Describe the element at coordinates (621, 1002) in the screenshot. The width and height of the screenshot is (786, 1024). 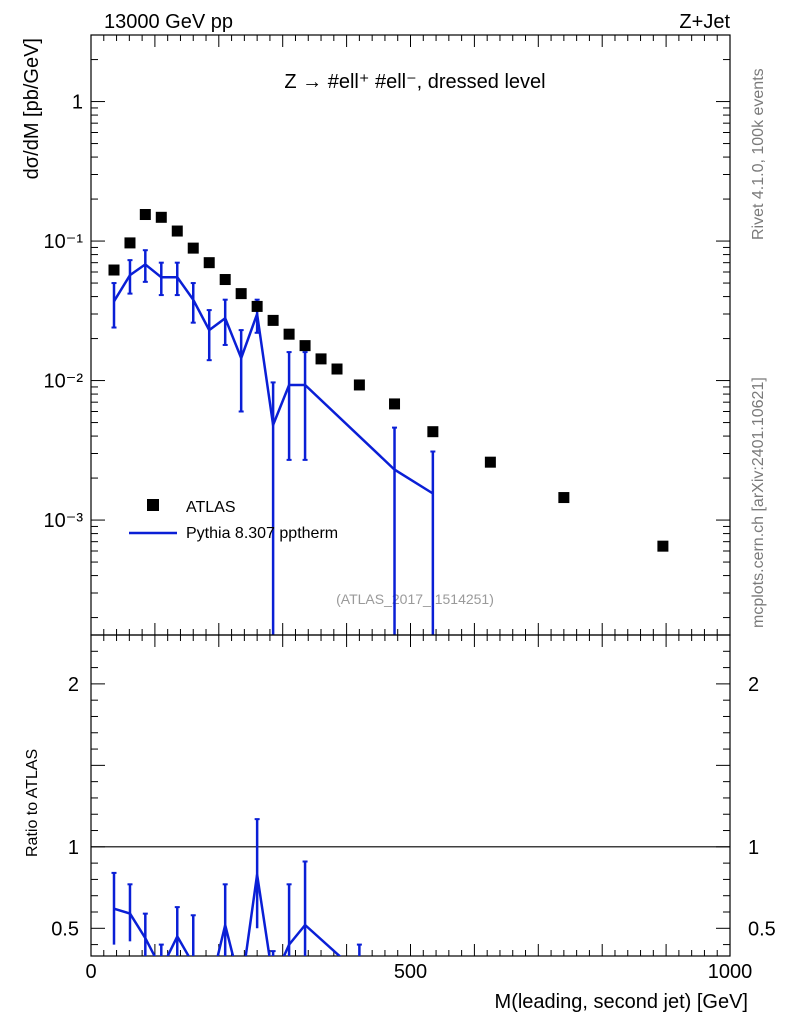
I see `x-axis-label: M(leading, second jet) [GeV]` at that location.